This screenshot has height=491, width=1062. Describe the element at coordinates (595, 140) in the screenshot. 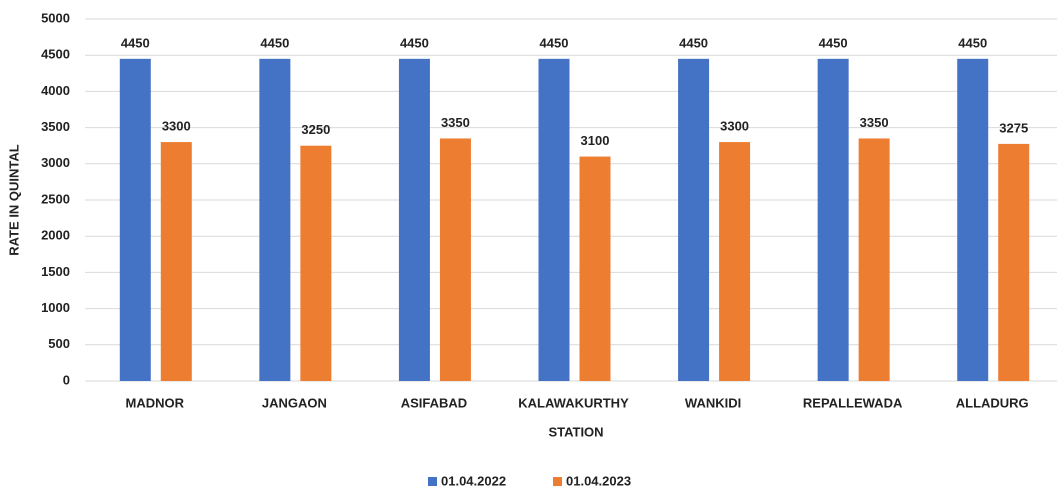

I see `data-label: 3100` at that location.